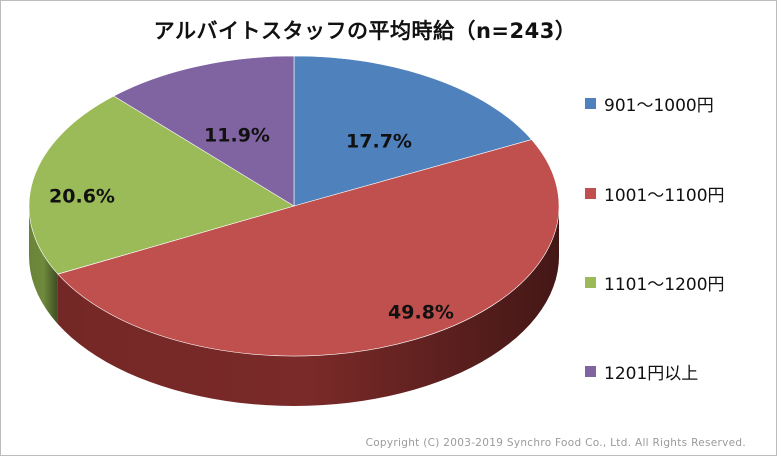  Describe the element at coordinates (365, 31) in the screenshot. I see `chart-title: アルバイトスタッフの平均時給（n=243）` at that location.